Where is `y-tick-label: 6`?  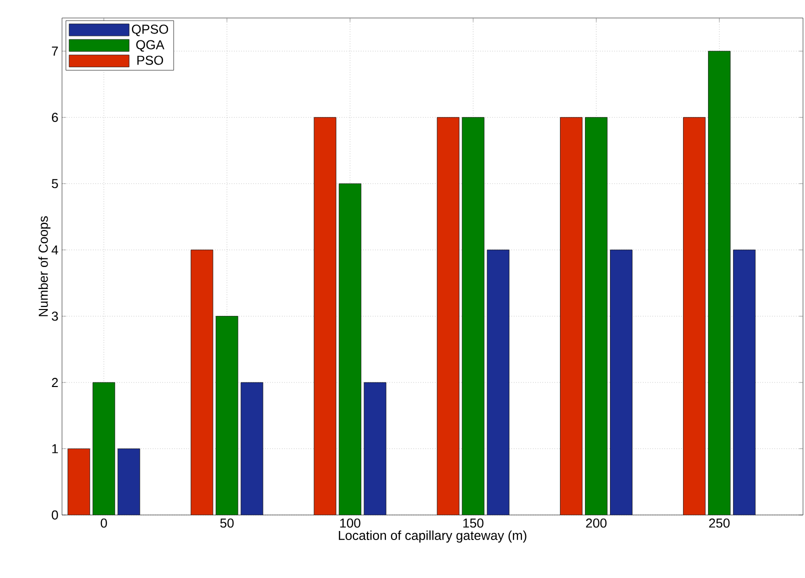
y-tick-label: 6 is located at coordinates (55, 117).